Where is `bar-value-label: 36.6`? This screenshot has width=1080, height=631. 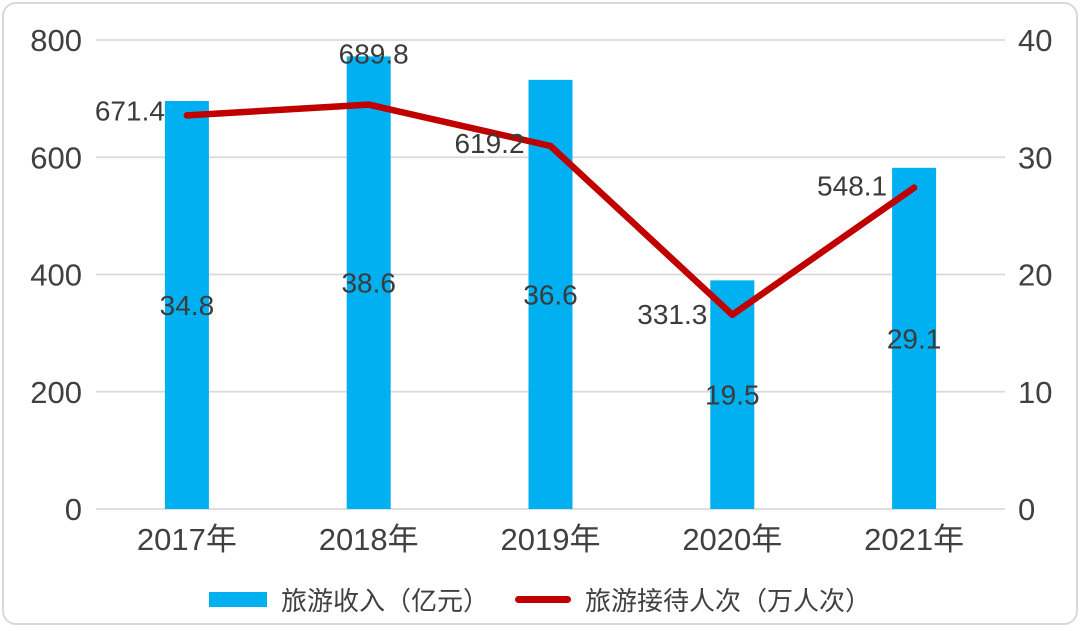
bar-value-label: 36.6 is located at coordinates (550, 294).